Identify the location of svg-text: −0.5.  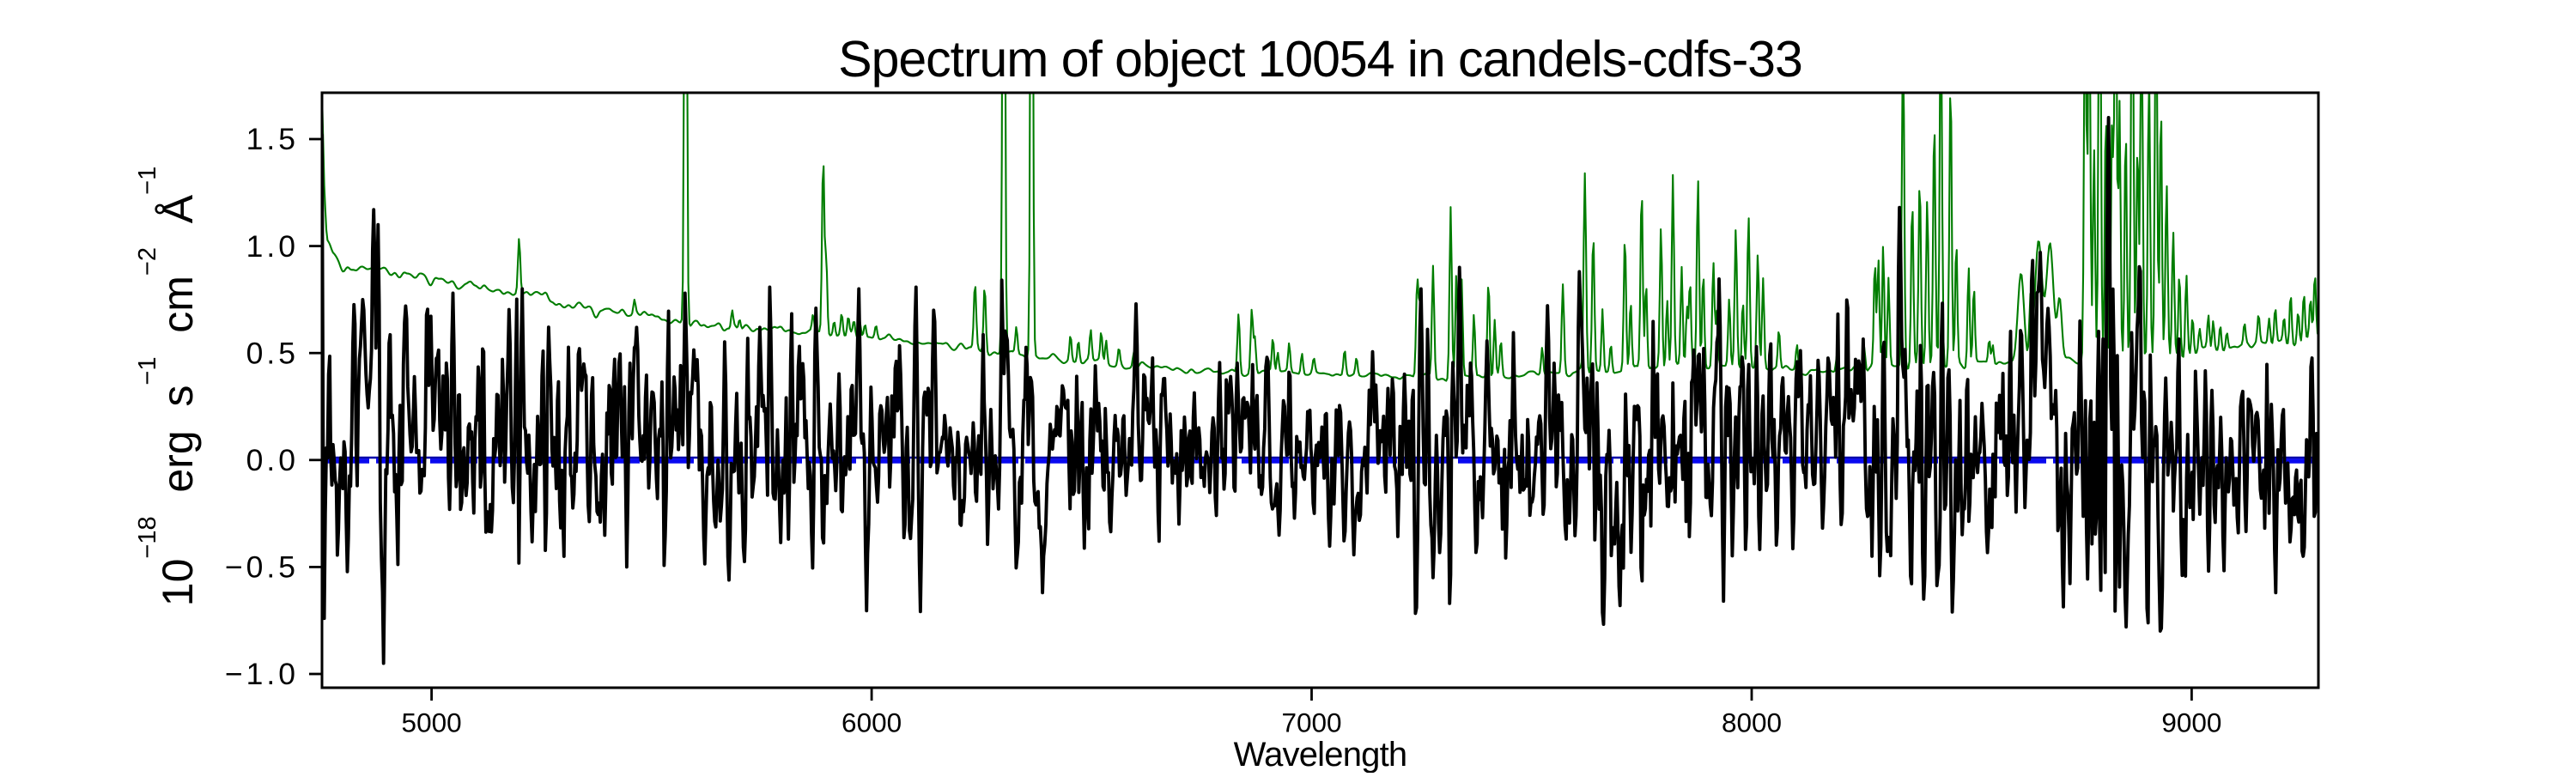
(262, 567).